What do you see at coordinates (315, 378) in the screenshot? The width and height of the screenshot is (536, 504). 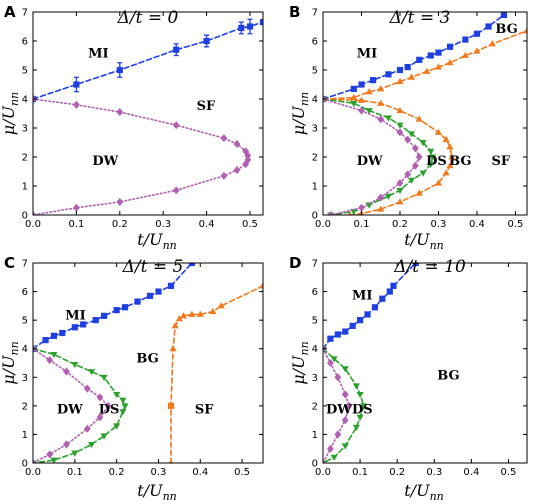 I see `y-tick-label: 3` at bounding box center [315, 378].